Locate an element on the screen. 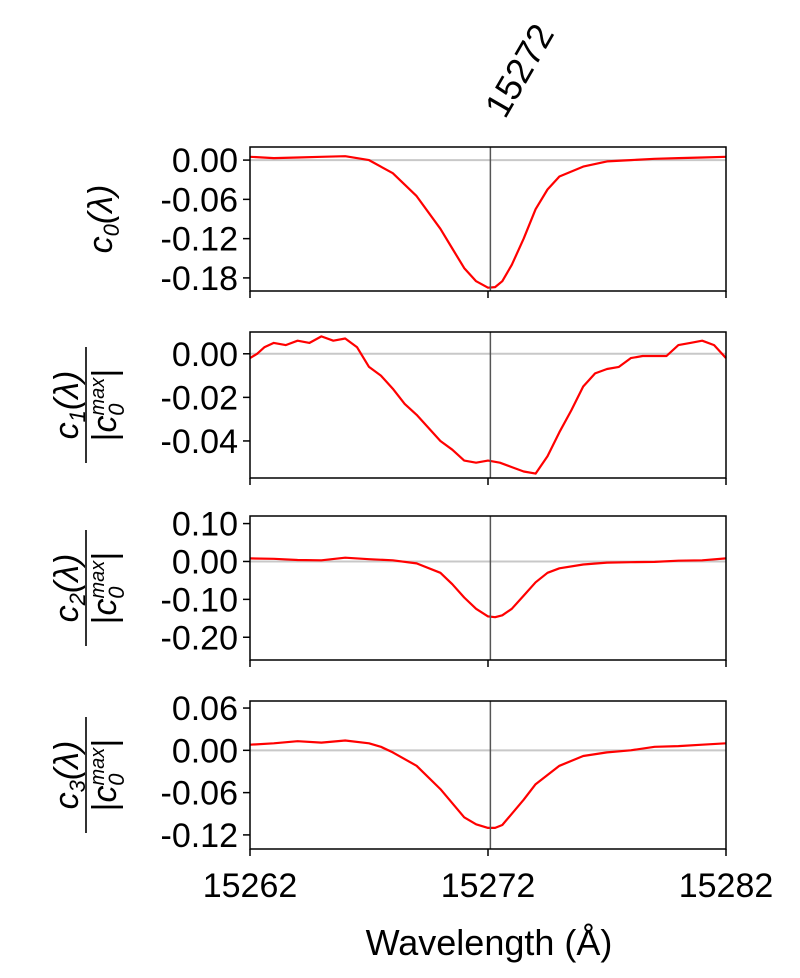 The height and width of the screenshot is (978, 800). y-tick-label: 0.10 is located at coordinates (205, 525).